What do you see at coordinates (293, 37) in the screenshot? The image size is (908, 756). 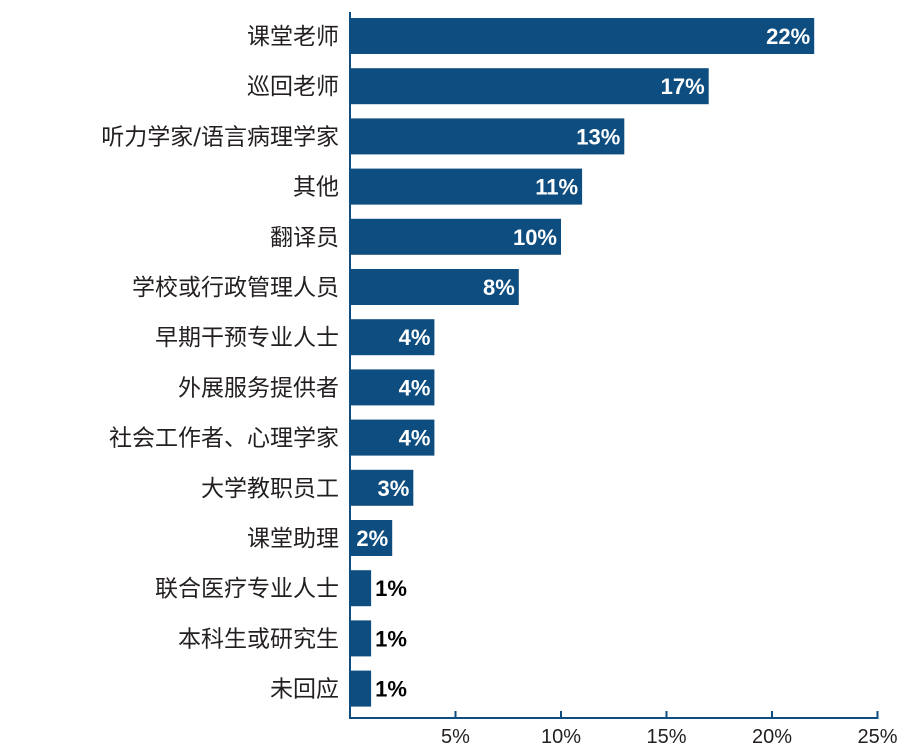 I see `category-label: 课堂老师` at bounding box center [293, 37].